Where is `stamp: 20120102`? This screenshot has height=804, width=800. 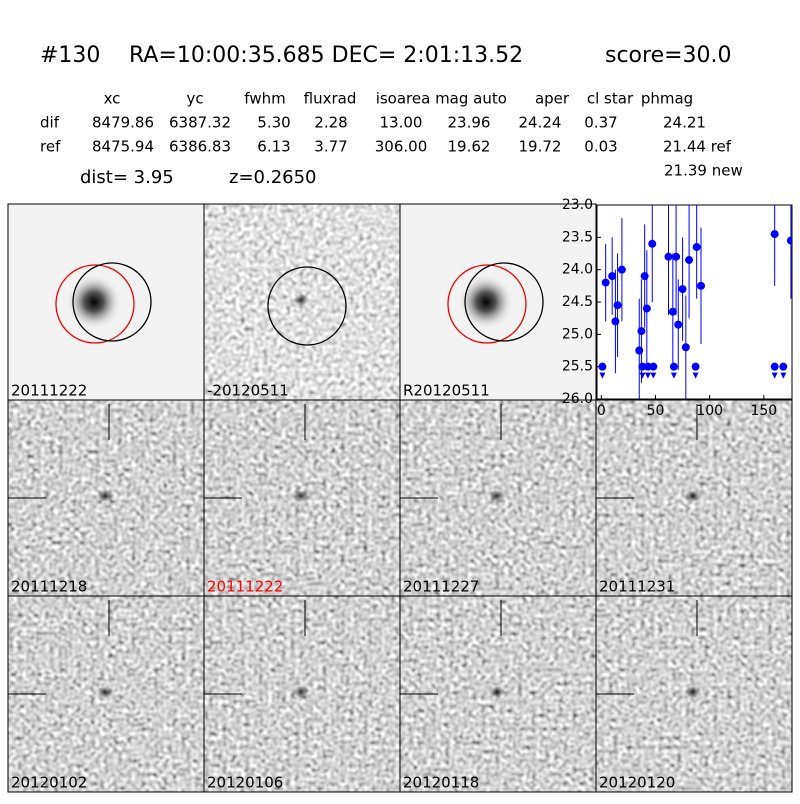
stamp: 20120102 is located at coordinates (106, 694).